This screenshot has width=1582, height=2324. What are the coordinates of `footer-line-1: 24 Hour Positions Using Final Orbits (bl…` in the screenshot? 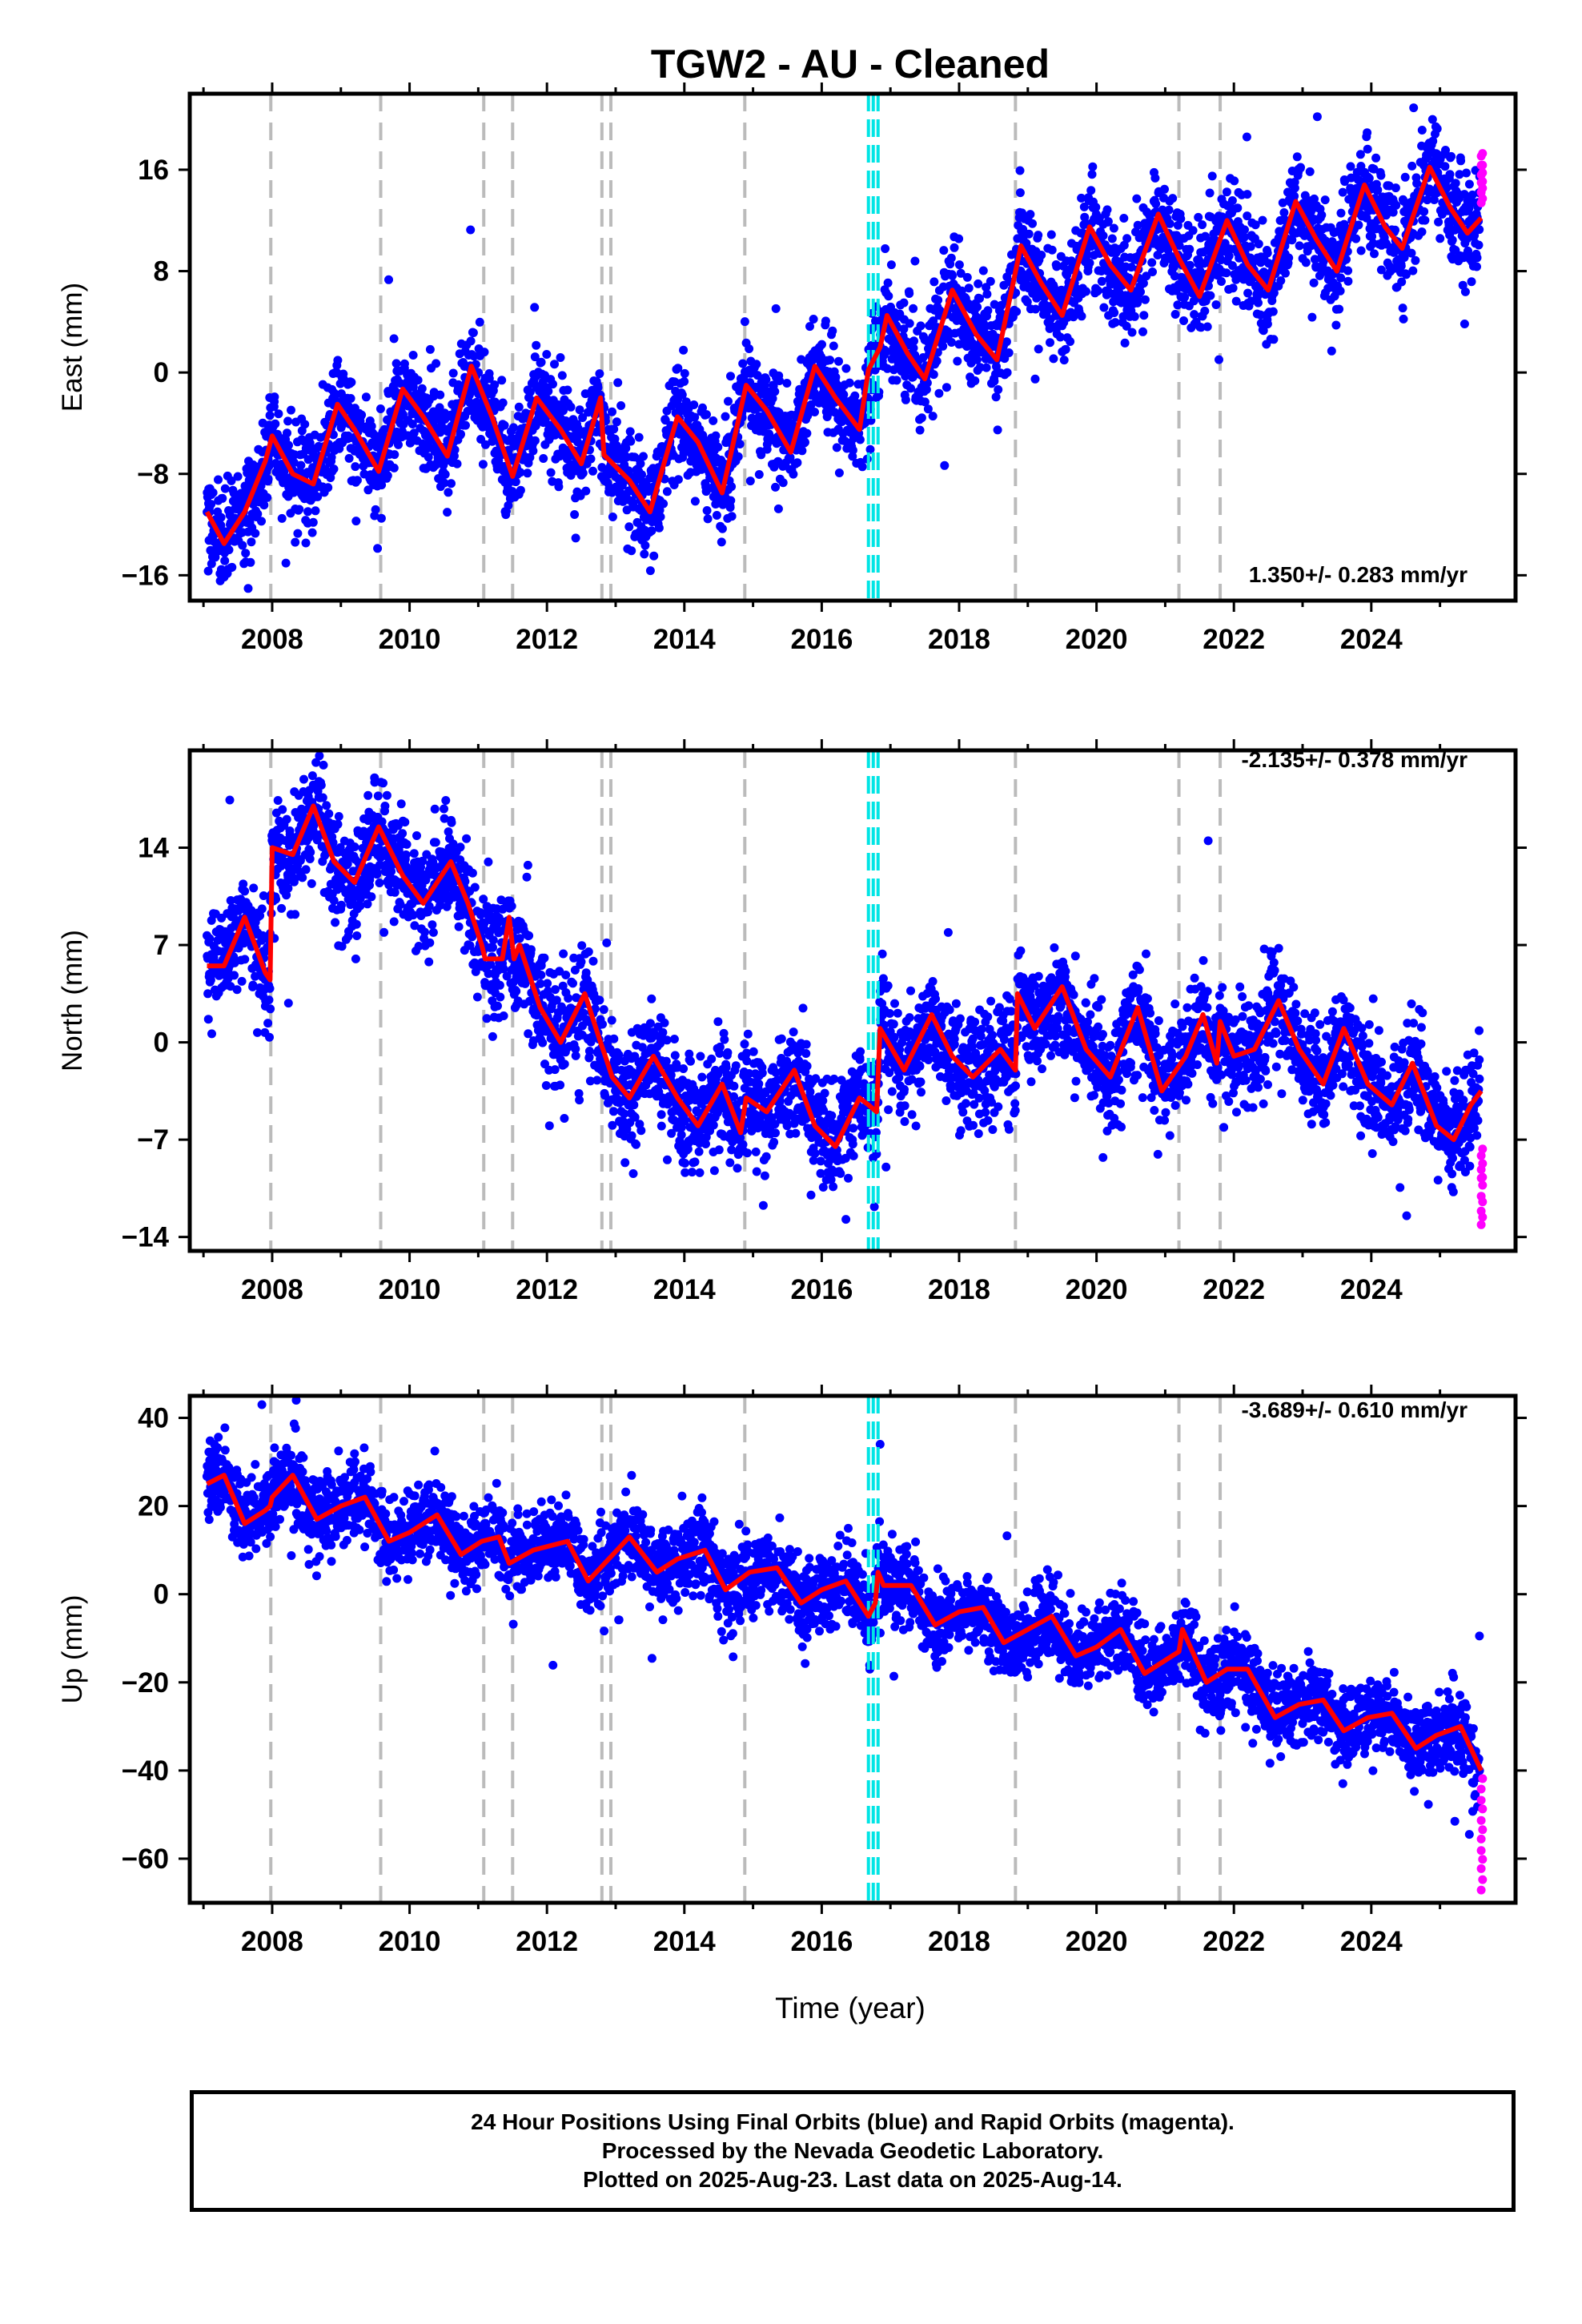 It's located at (853, 2121).